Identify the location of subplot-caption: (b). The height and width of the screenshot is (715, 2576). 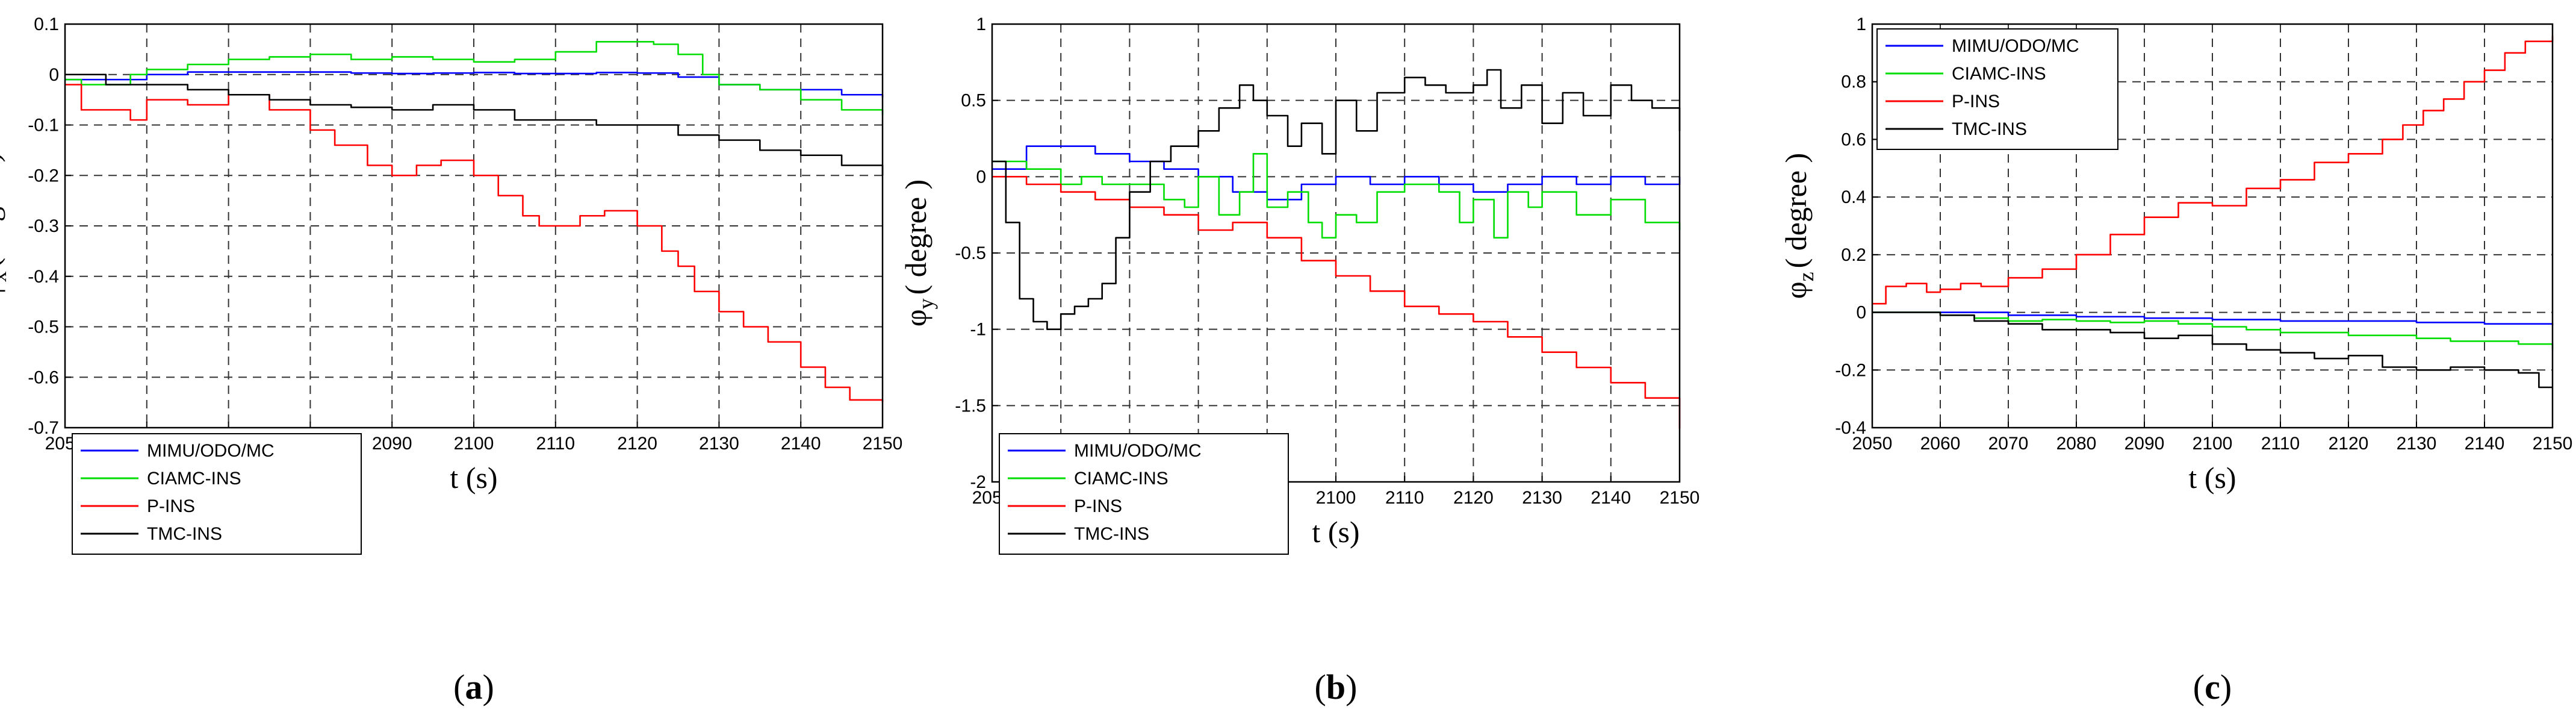
(1336, 687).